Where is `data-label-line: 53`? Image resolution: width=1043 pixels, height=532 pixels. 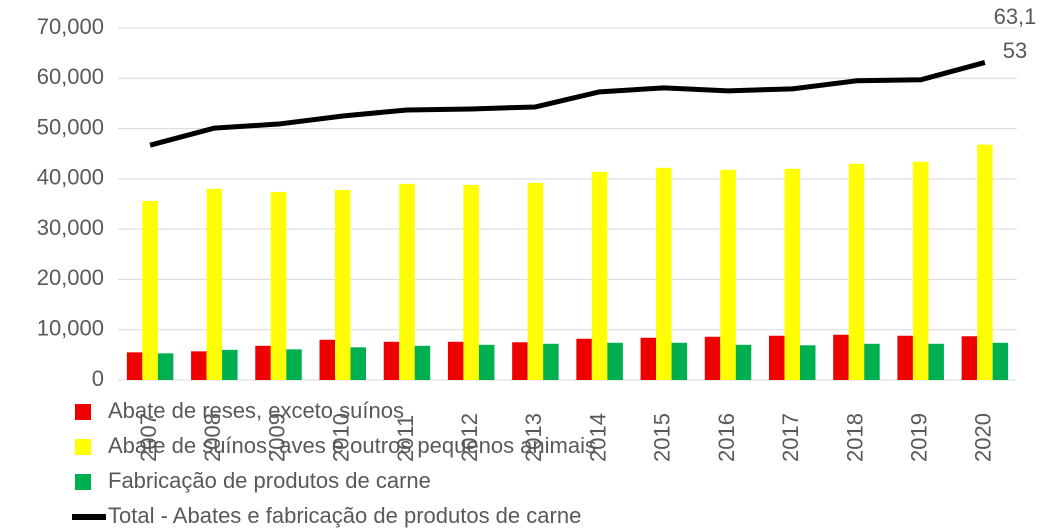 data-label-line: 53 is located at coordinates (1015, 50).